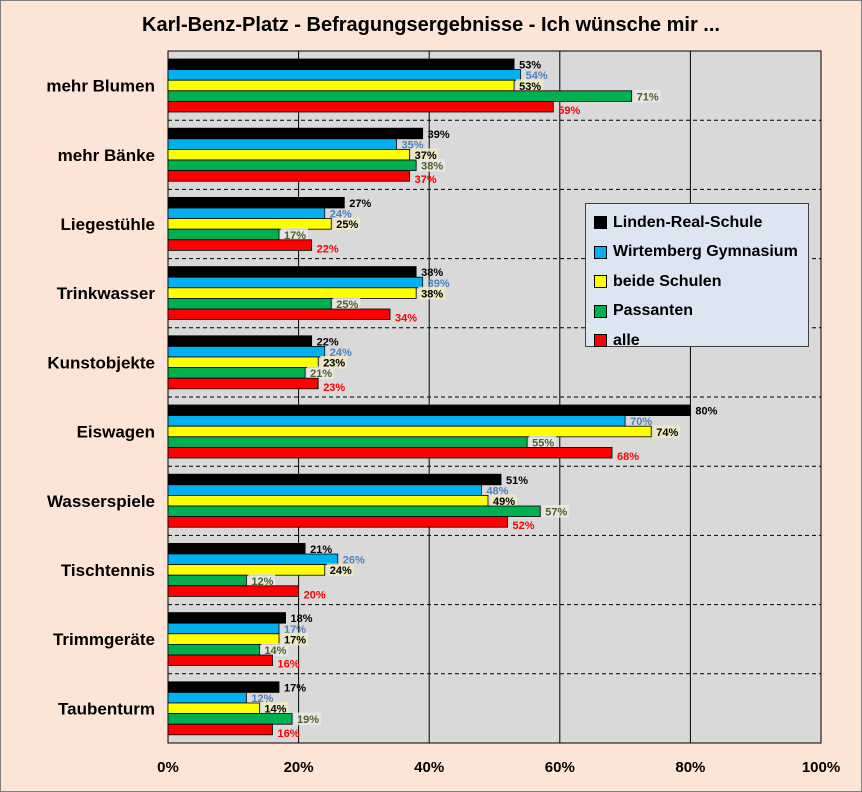  I want to click on data-label: 71%, so click(648, 97).